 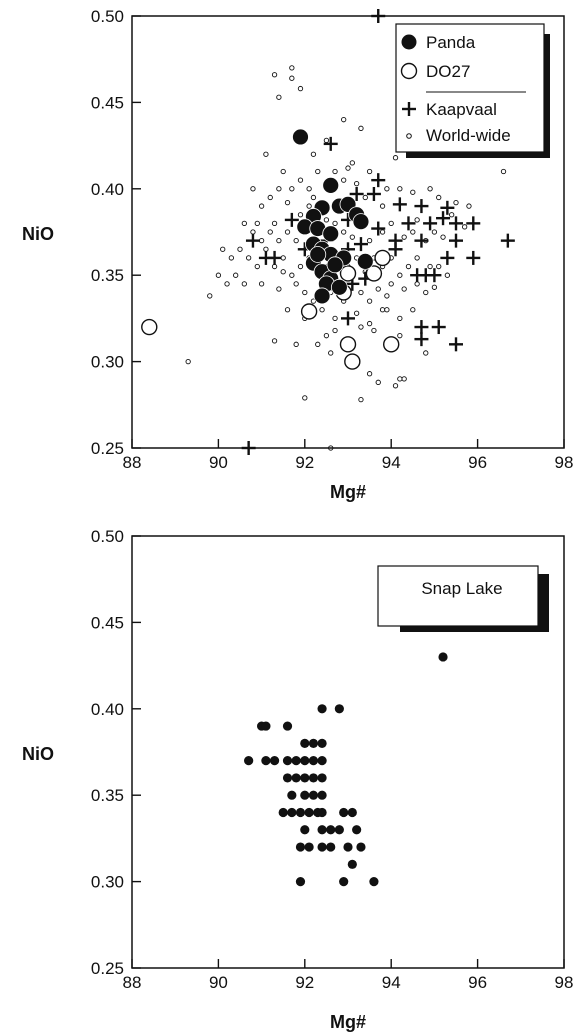 What do you see at coordinates (391, 982) in the screenshot?
I see `bottom-x-tick-label: 94` at bounding box center [391, 982].